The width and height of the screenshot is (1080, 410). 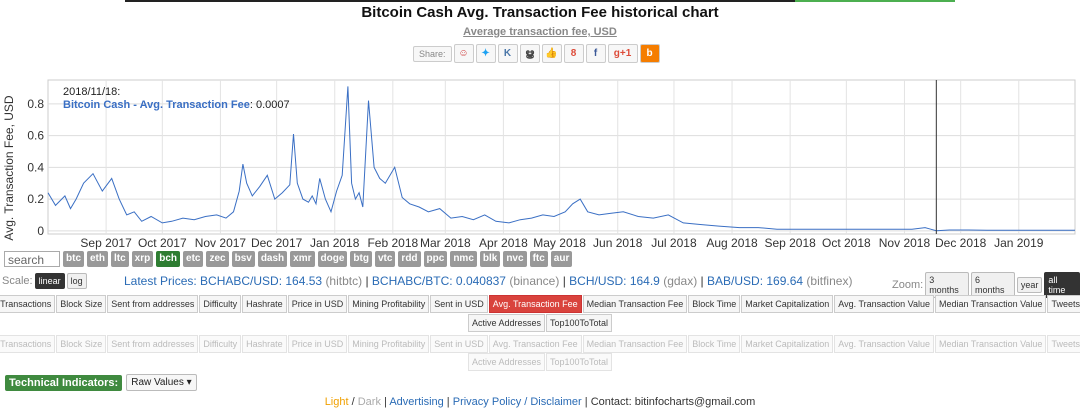 I want to click on zoom-all-time-button: all time, so click(x=1062, y=285).